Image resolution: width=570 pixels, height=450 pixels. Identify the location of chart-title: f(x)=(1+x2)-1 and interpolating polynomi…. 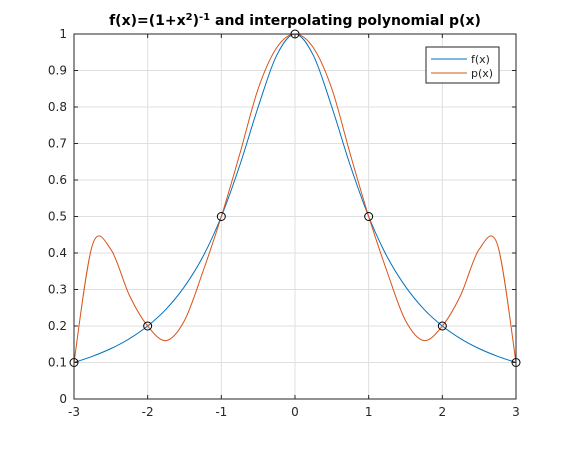
(295, 21).